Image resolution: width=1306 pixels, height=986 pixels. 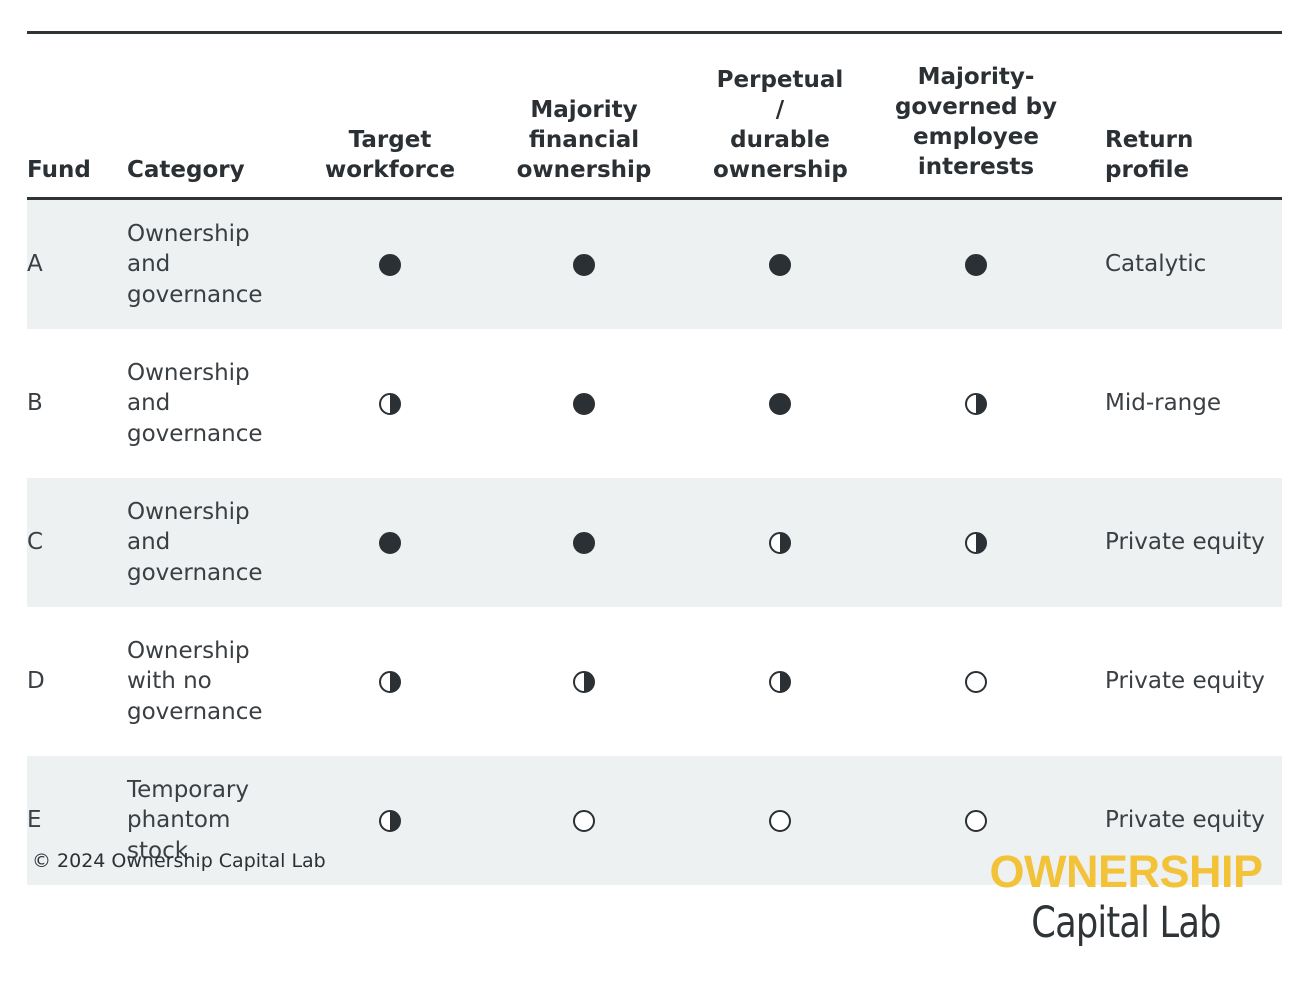 I want to click on header-fund: Fund, so click(x=77, y=117).